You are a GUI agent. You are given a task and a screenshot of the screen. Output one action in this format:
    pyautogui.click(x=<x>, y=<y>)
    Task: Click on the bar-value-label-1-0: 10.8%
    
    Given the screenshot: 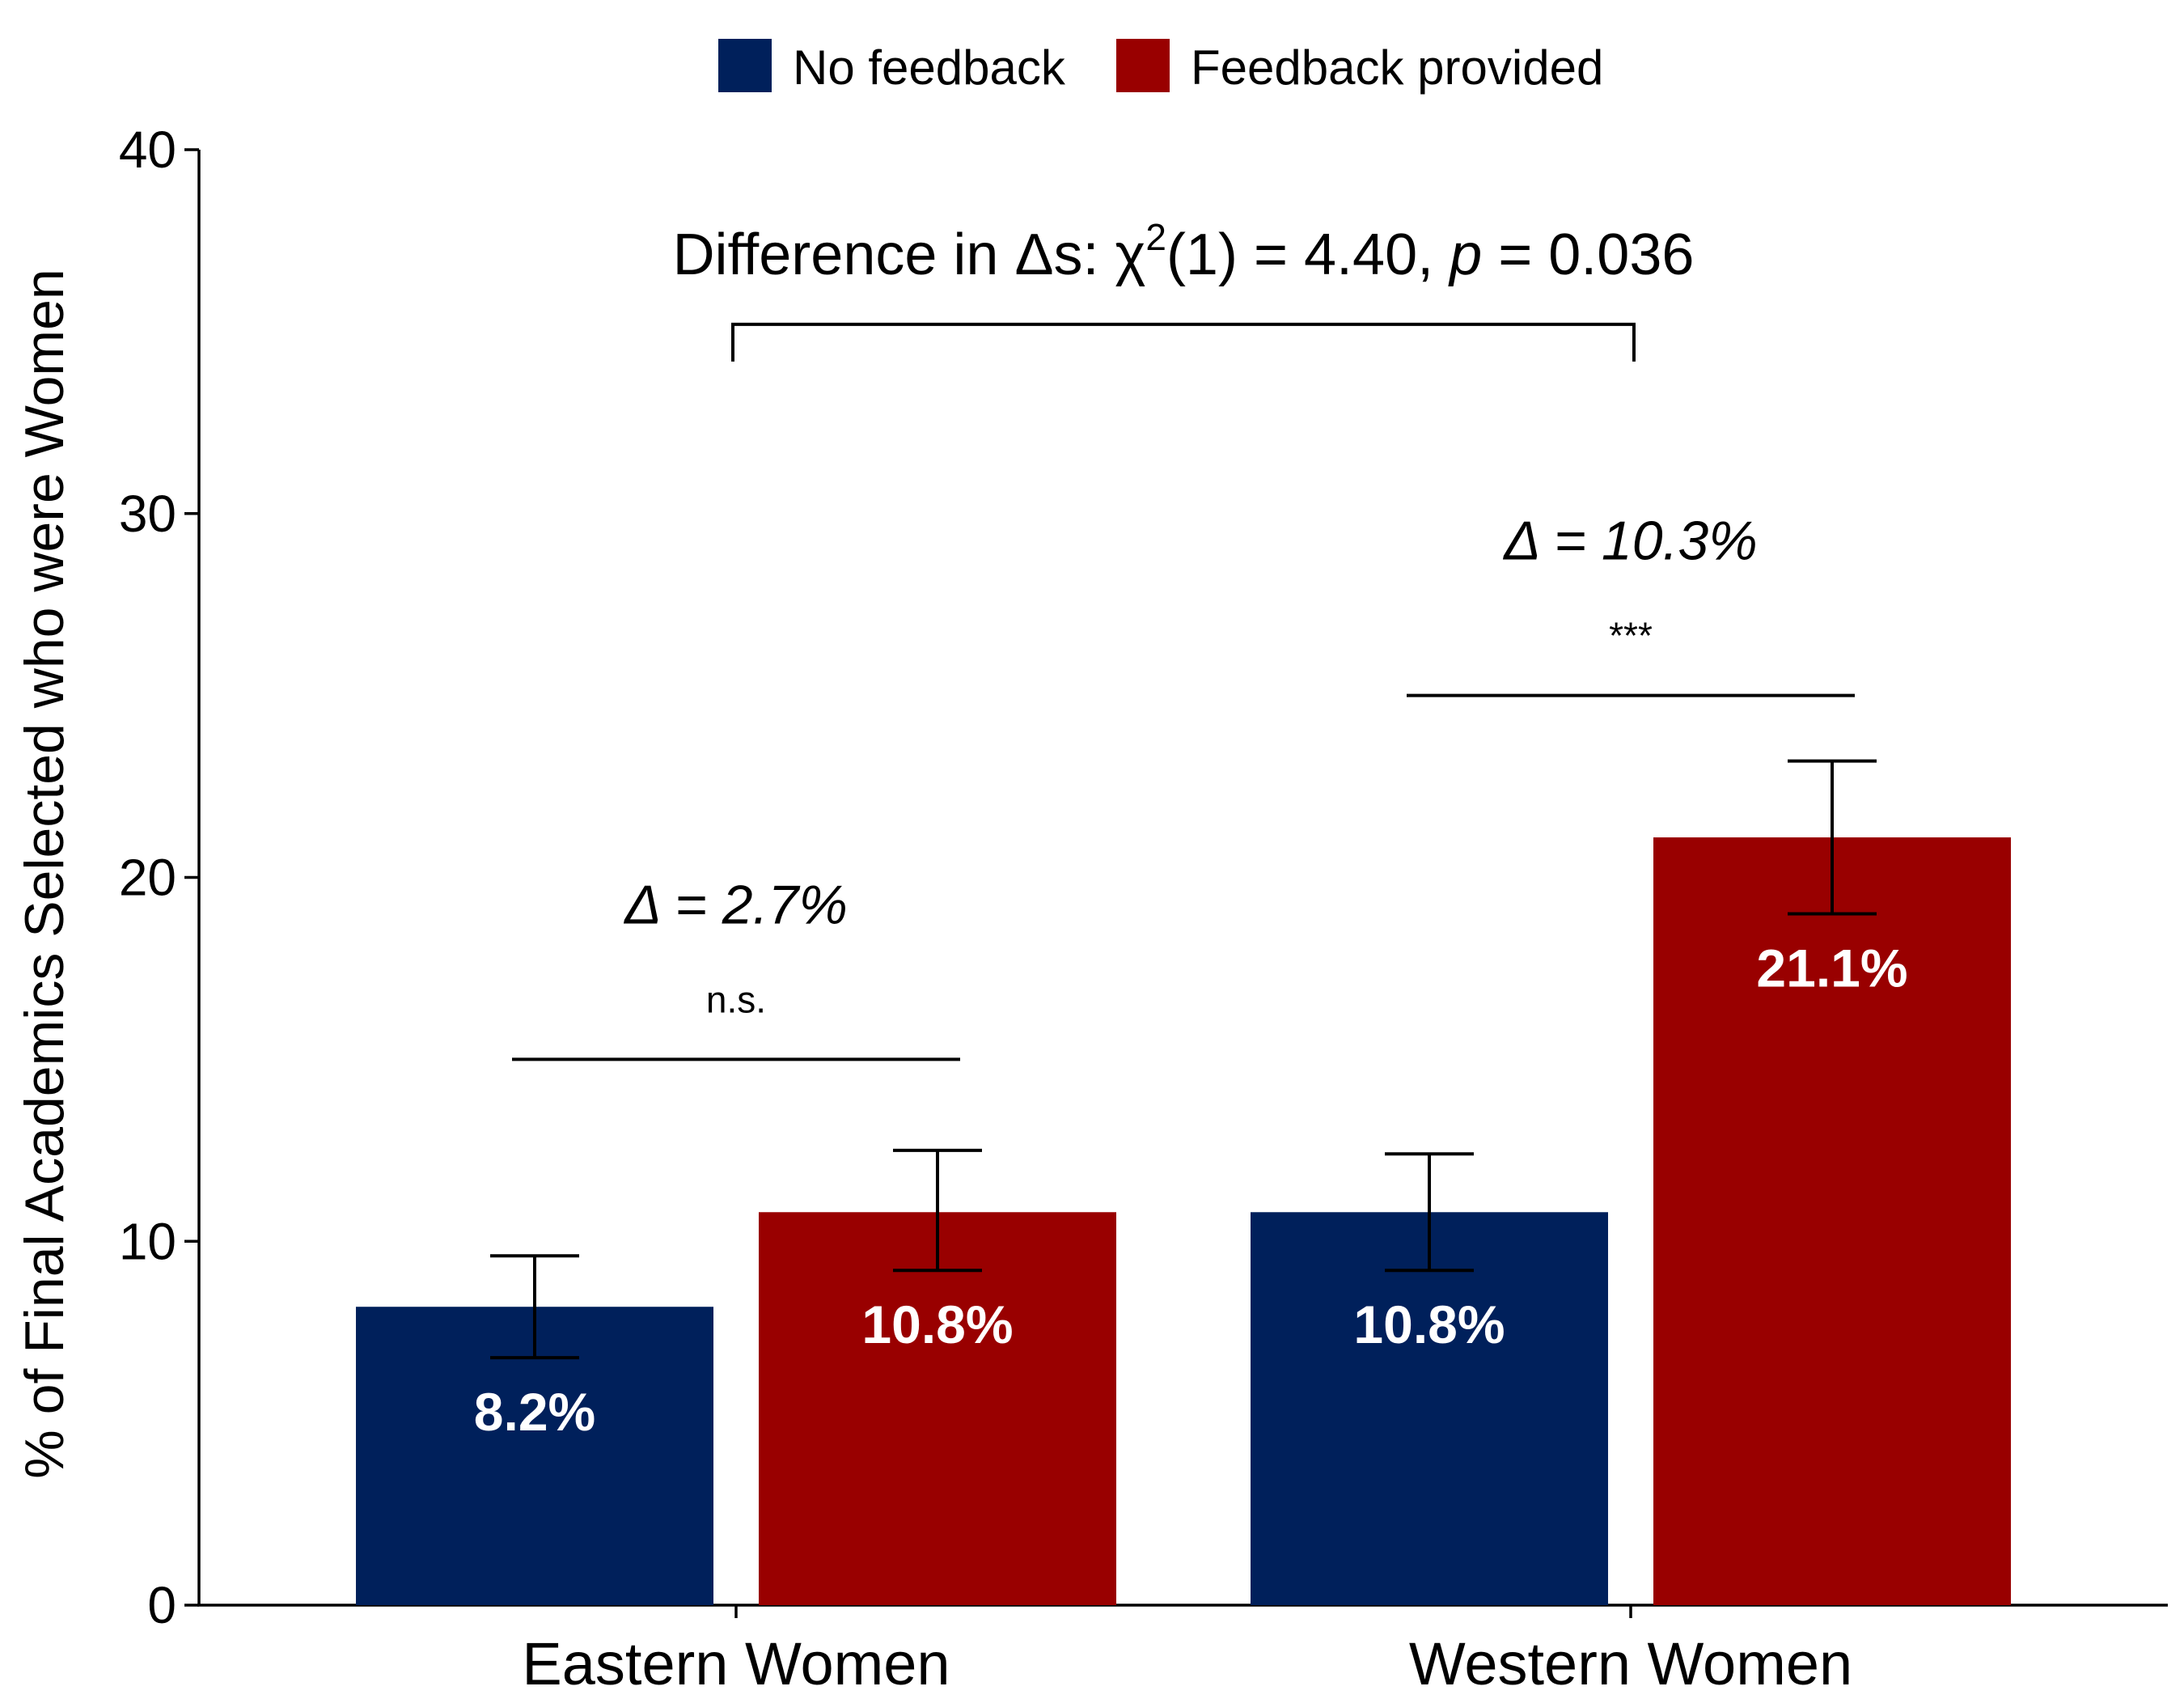 What is the action you would take?
    pyautogui.click(x=937, y=1324)
    